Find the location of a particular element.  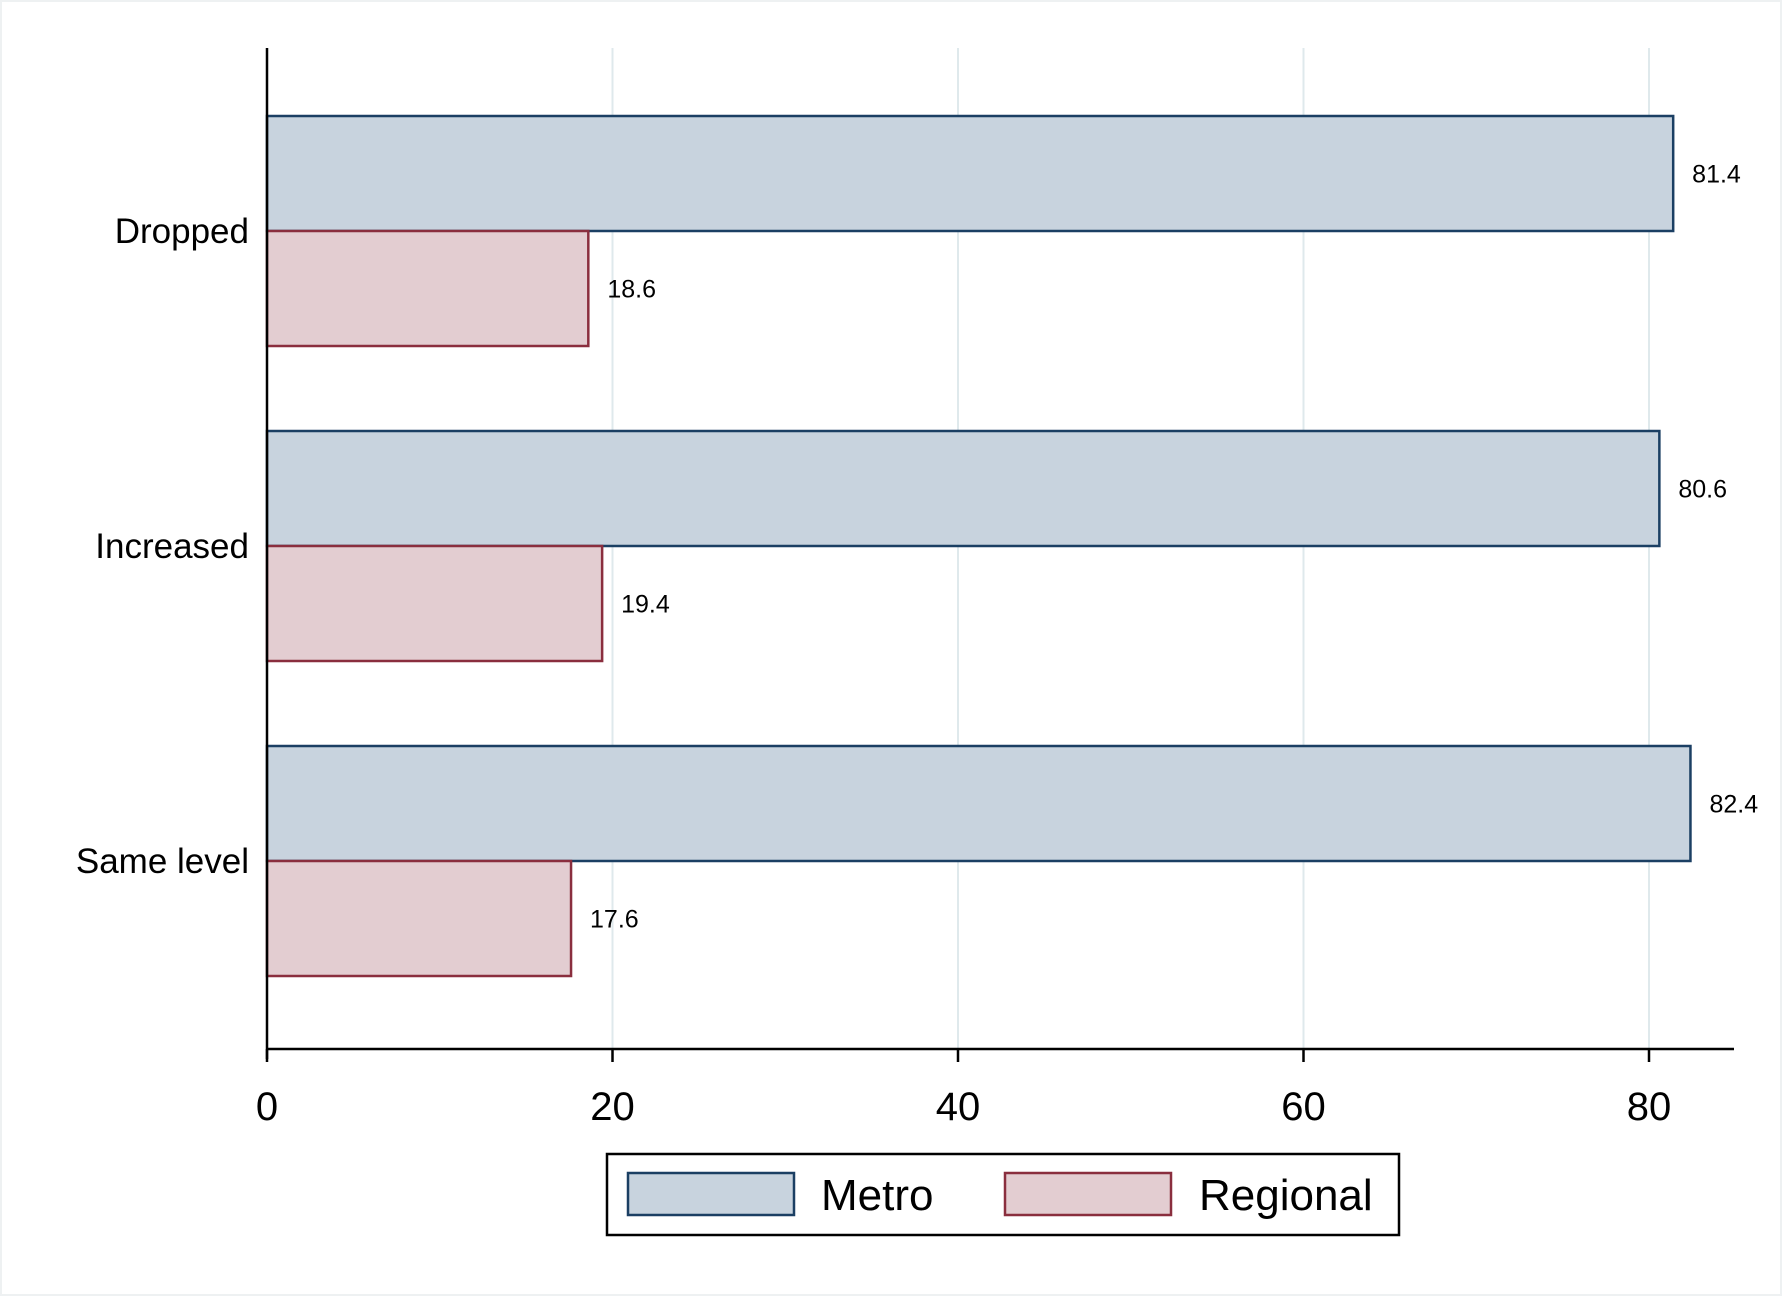

value-label: 82.4 is located at coordinates (1733, 805).